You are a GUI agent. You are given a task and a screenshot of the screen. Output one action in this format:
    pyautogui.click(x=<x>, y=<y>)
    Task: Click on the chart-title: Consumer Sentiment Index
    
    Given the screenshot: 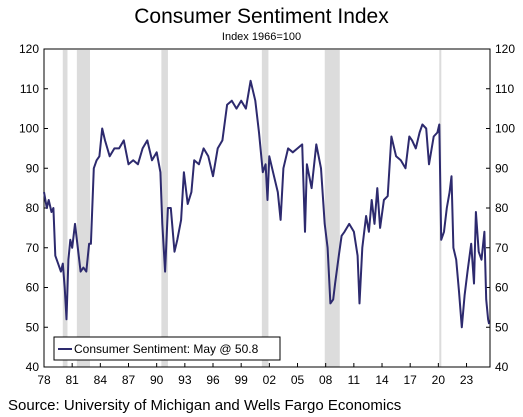 What is the action you would take?
    pyautogui.click(x=261, y=16)
    